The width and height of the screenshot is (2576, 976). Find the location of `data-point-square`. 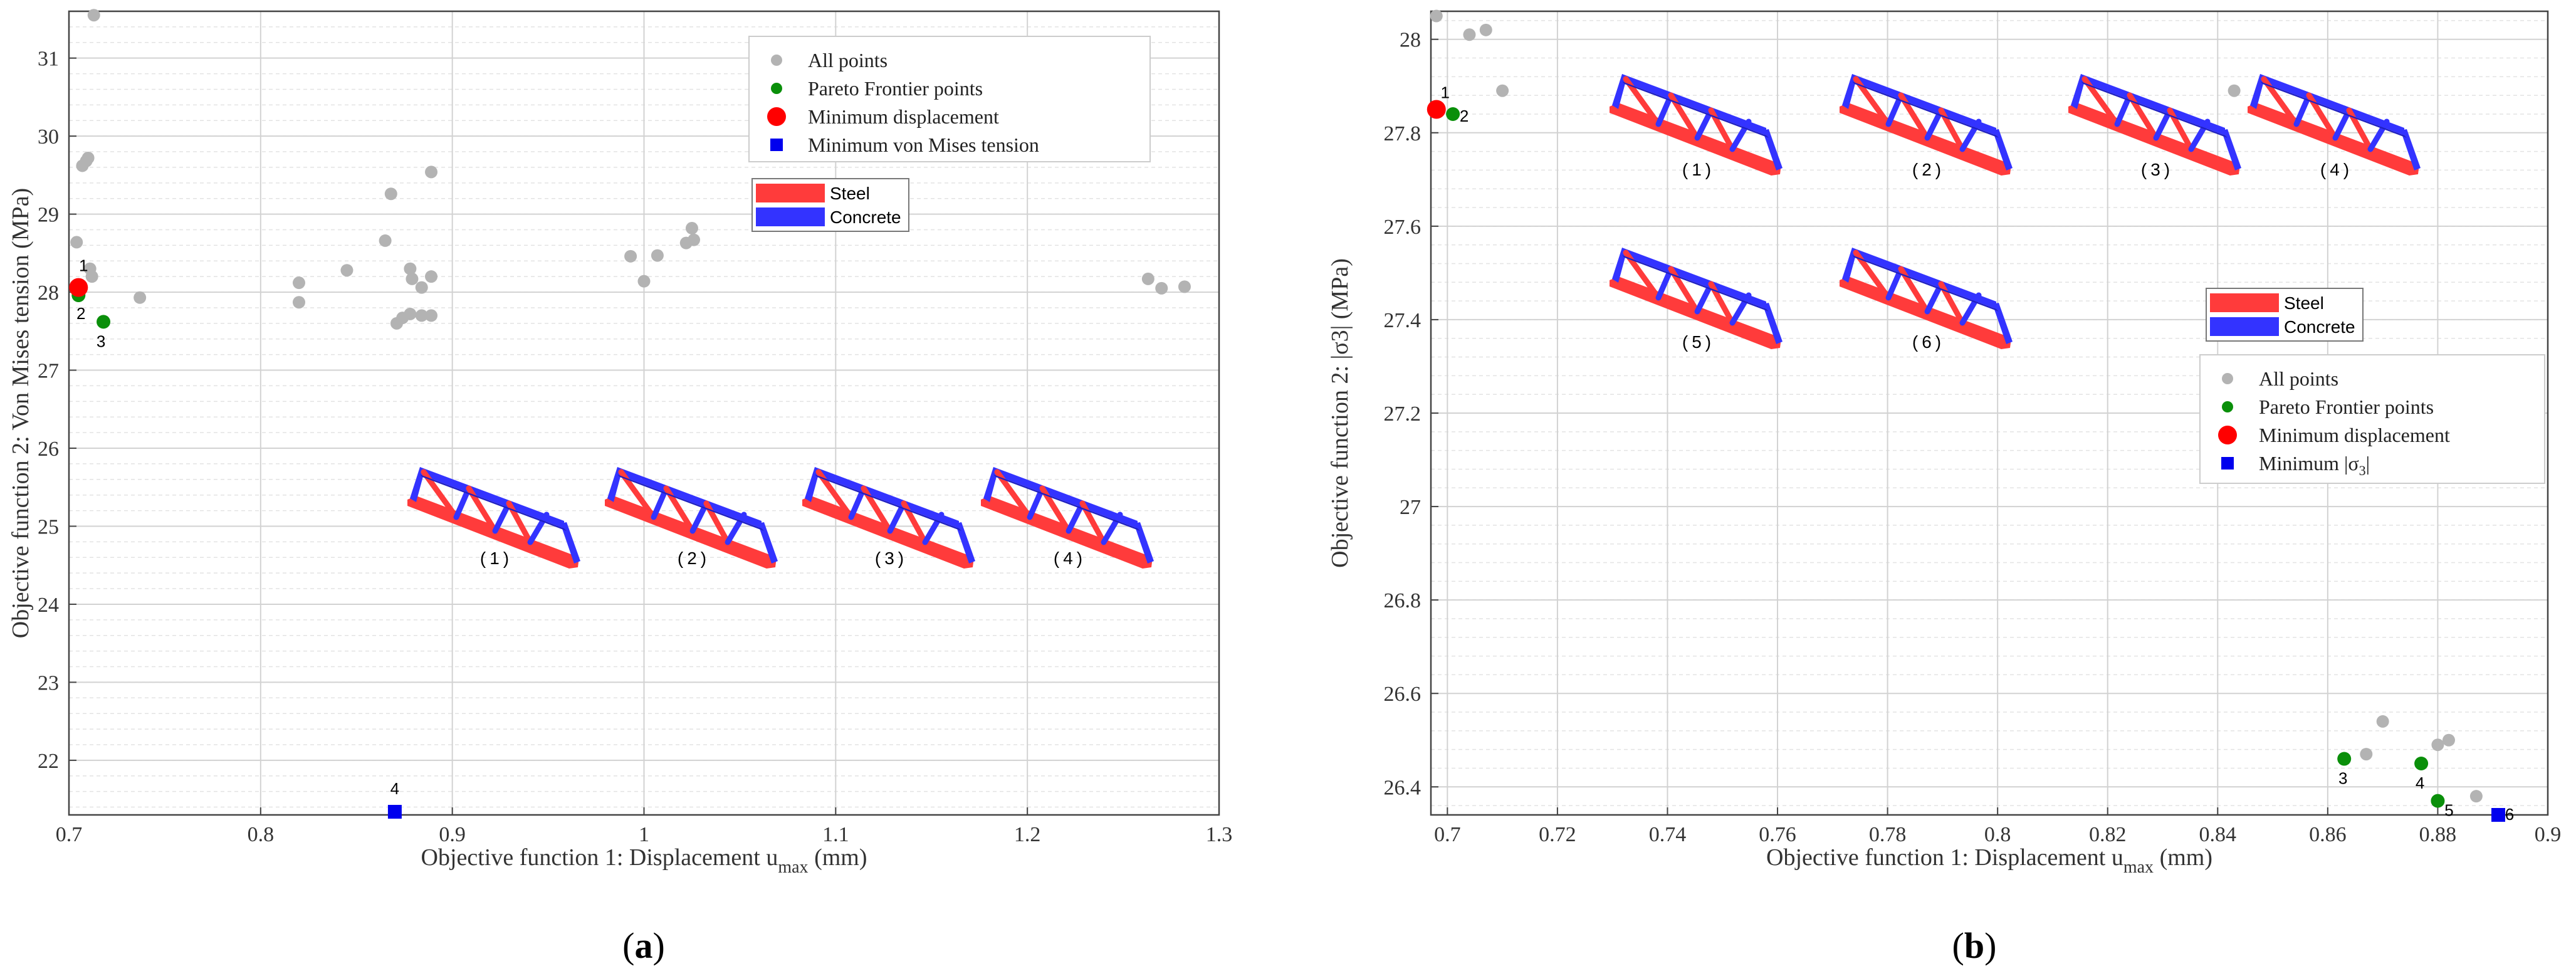

data-point-square is located at coordinates (2498, 815).